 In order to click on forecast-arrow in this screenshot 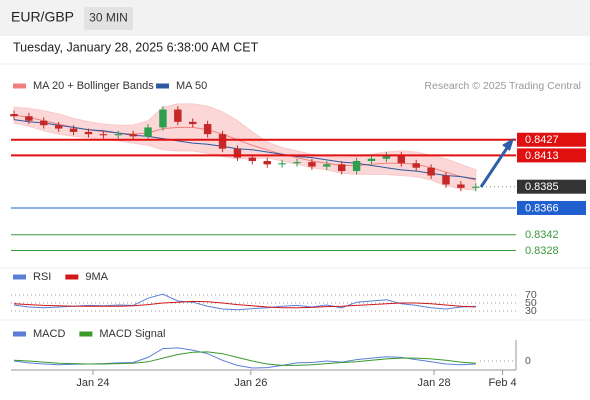, I will do `click(494, 167)`.